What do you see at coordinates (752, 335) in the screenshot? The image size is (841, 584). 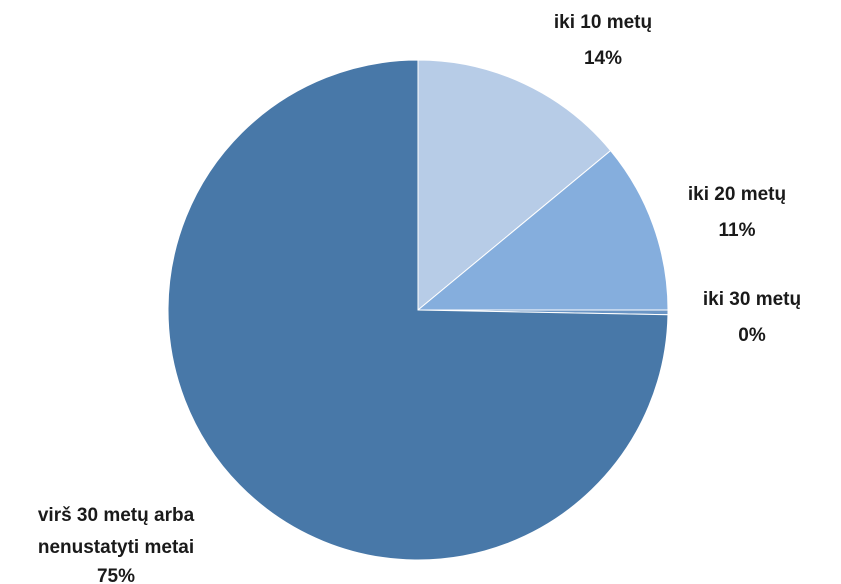 I see `slice-label-percent: 0%` at bounding box center [752, 335].